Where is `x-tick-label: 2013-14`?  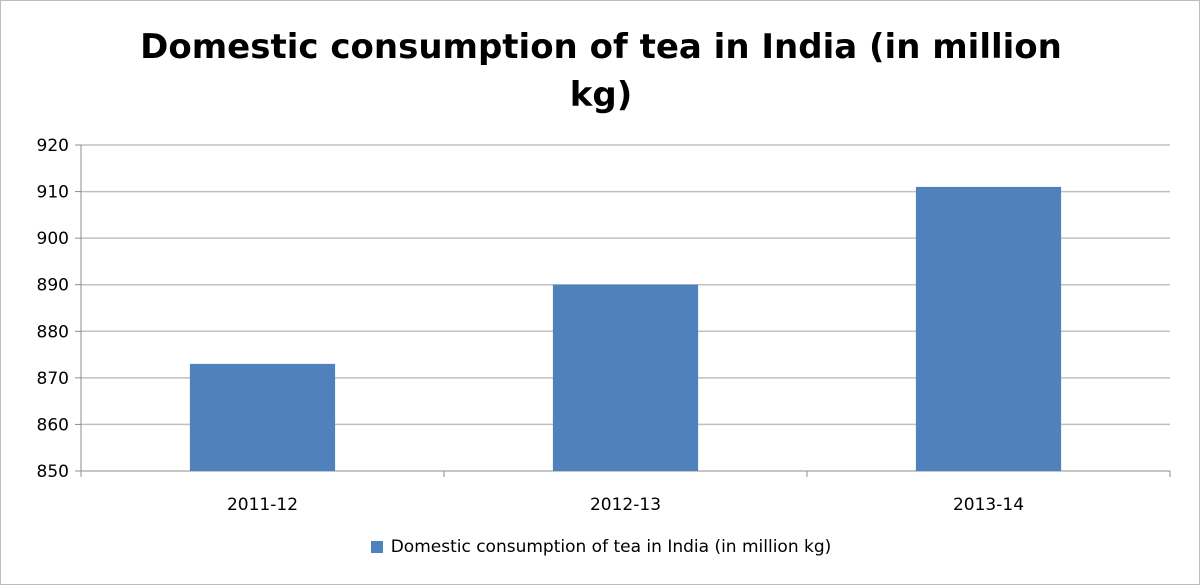 x-tick-label: 2013-14 is located at coordinates (988, 505).